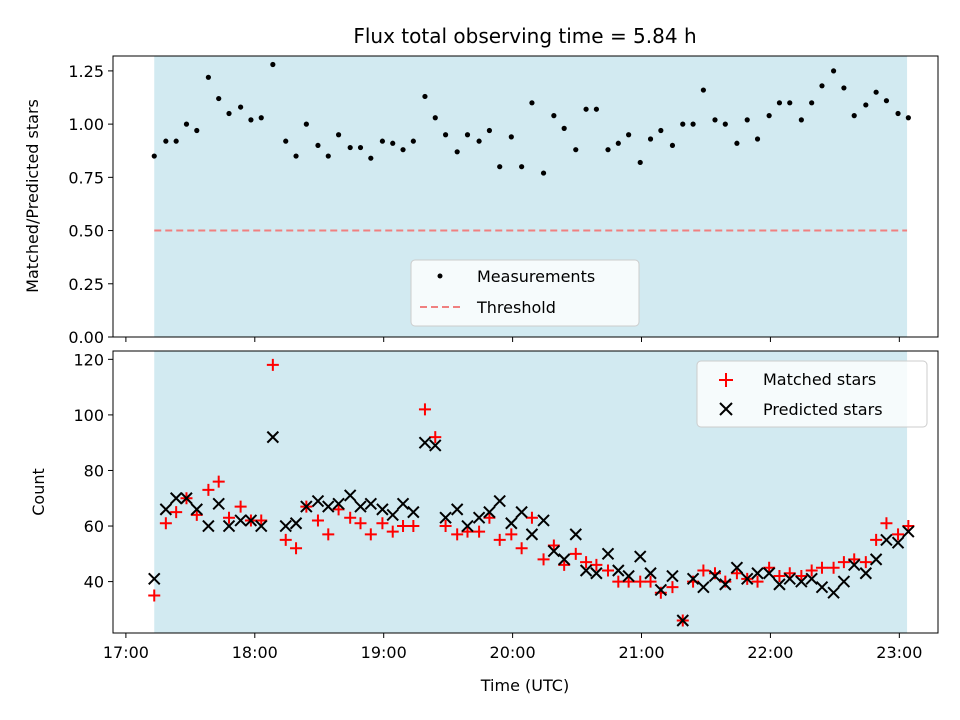  Describe the element at coordinates (86, 71) in the screenshot. I see `y-tick-label: 1.25` at that location.